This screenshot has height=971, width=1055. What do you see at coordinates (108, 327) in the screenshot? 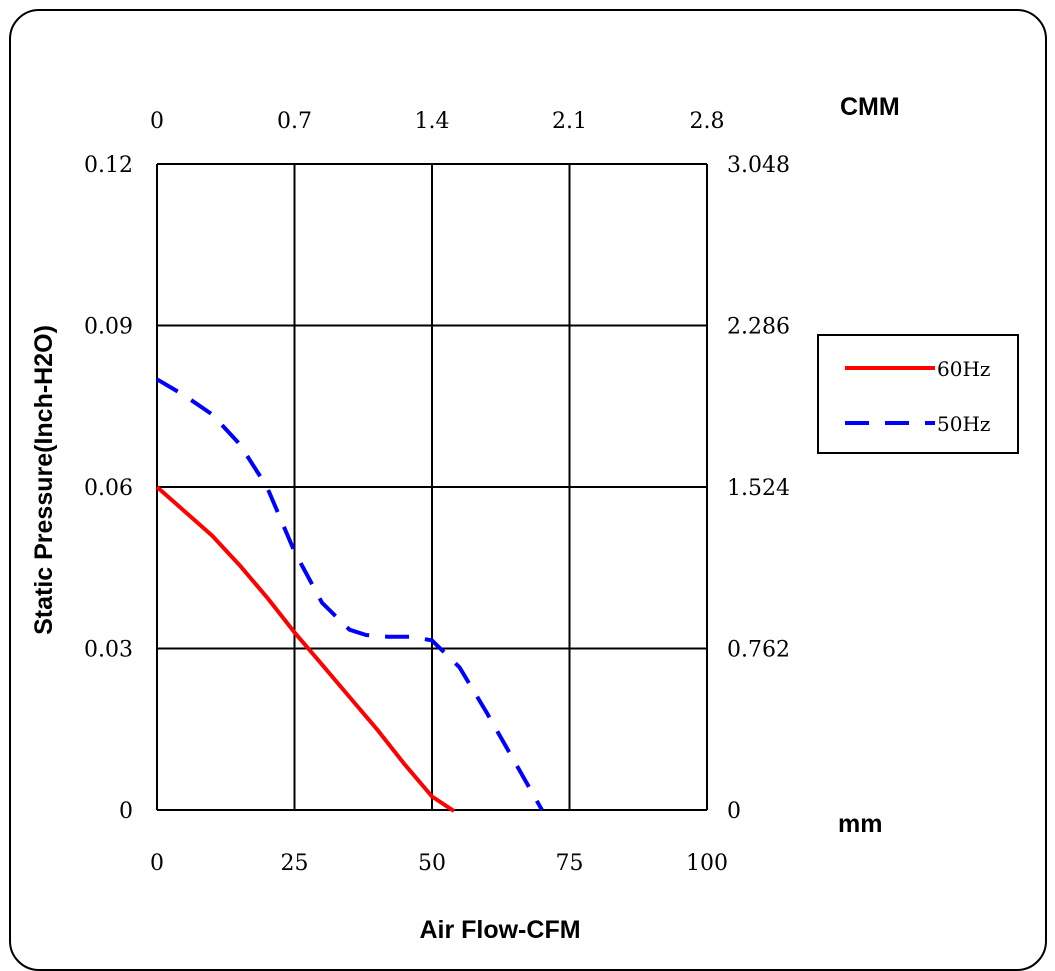
I see `y-tick-label: 0.09` at bounding box center [108, 327].